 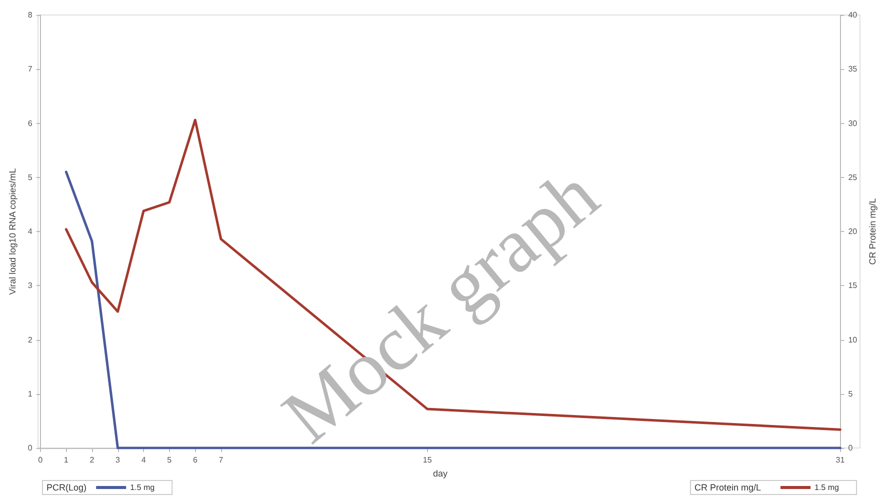 I want to click on x-tick-label: 15, so click(x=427, y=460).